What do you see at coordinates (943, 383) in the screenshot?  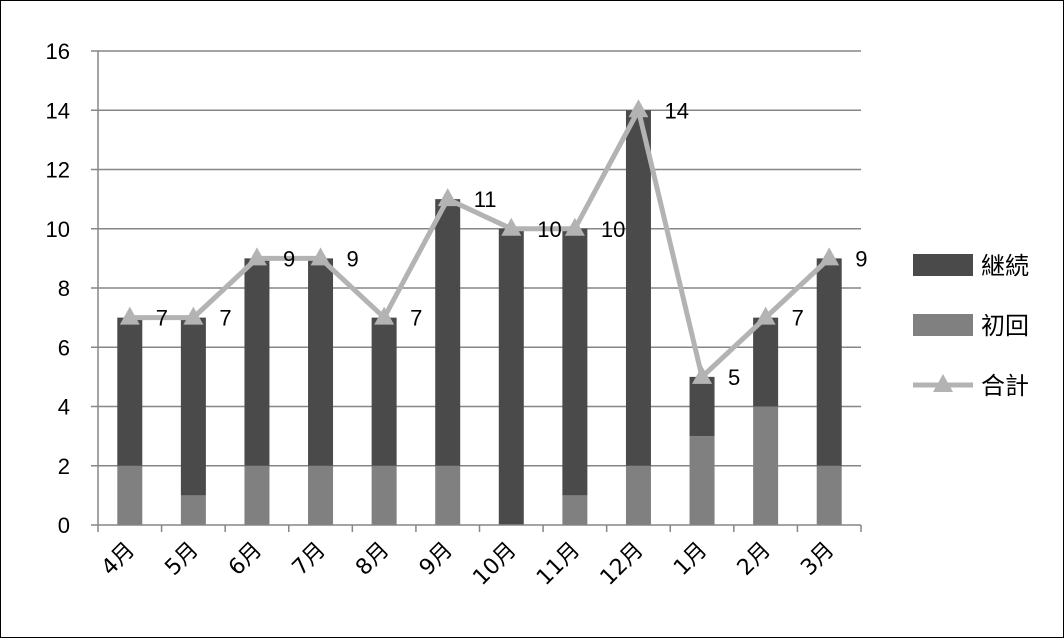 I see `legend-marker` at bounding box center [943, 383].